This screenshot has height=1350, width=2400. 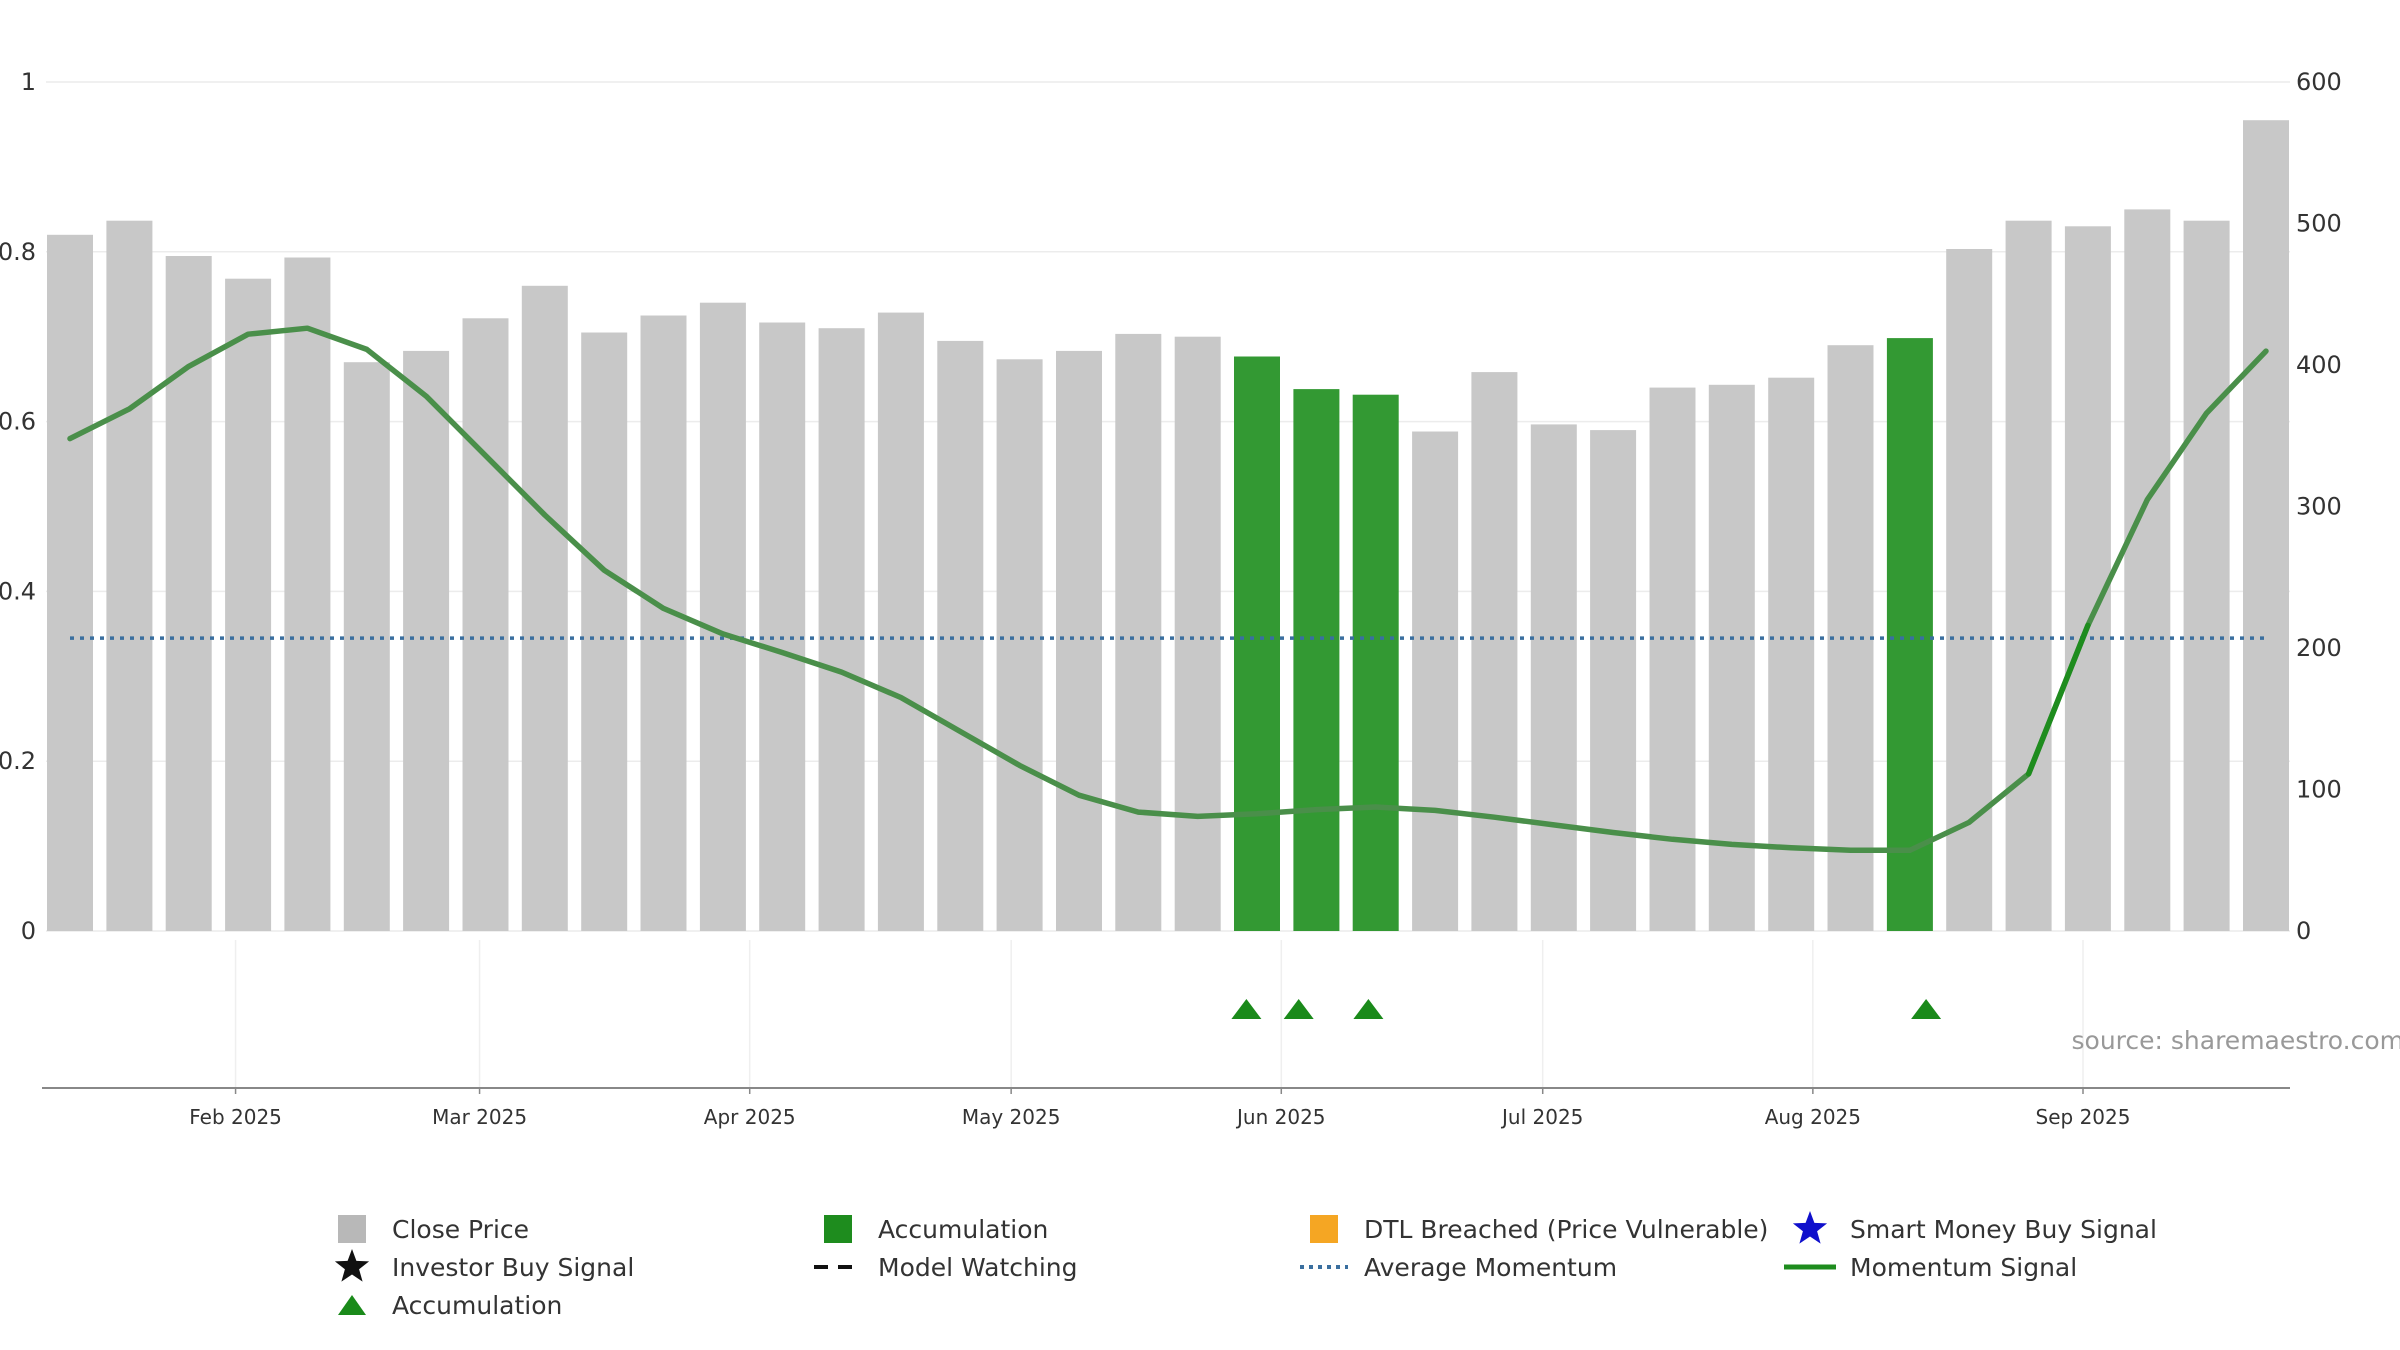 What do you see at coordinates (1491, 1267) in the screenshot?
I see `legend-label: Average Momentum` at bounding box center [1491, 1267].